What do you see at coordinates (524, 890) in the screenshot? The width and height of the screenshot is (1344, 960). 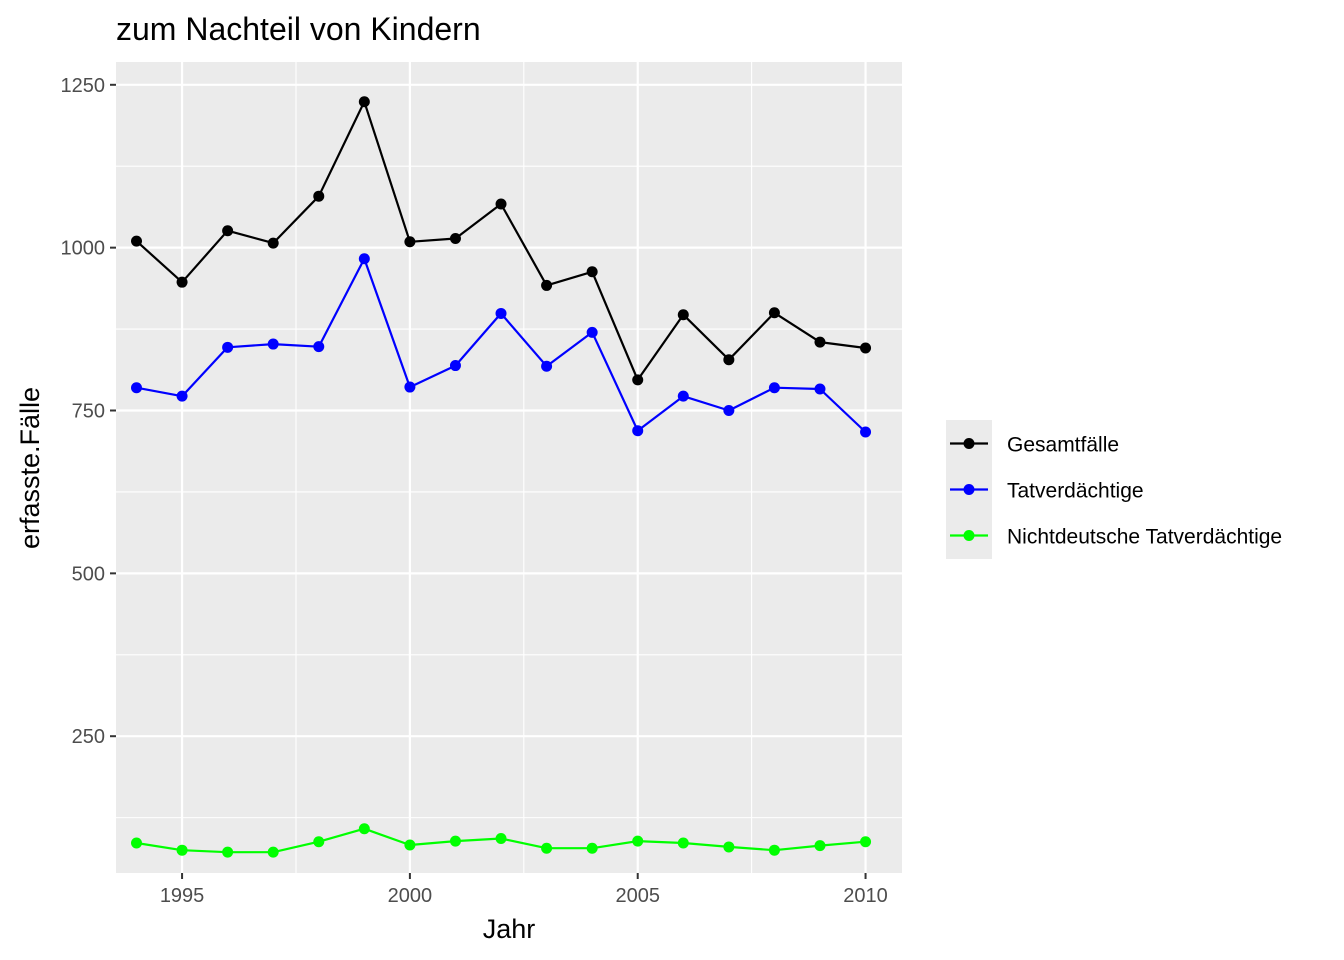 I see `x-axis: 1995 2000 2005 2010` at bounding box center [524, 890].